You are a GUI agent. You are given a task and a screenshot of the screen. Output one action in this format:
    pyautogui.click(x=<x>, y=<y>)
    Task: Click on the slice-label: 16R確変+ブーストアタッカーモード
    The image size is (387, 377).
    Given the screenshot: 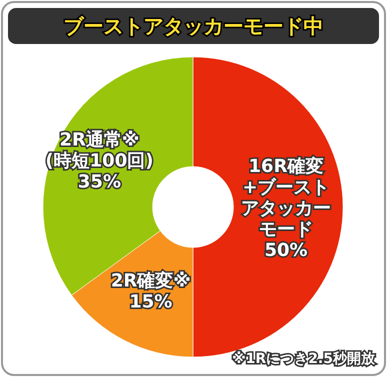 What is the action you would take?
    pyautogui.click(x=286, y=198)
    